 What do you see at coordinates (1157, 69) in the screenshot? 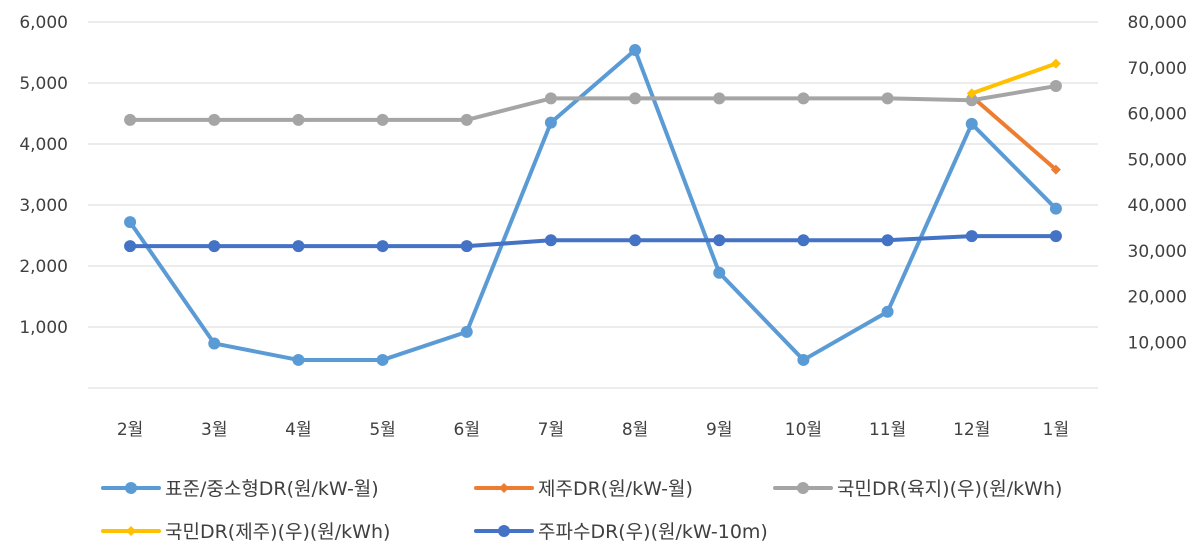
I see `right-tick-label: 70,000` at bounding box center [1157, 69].